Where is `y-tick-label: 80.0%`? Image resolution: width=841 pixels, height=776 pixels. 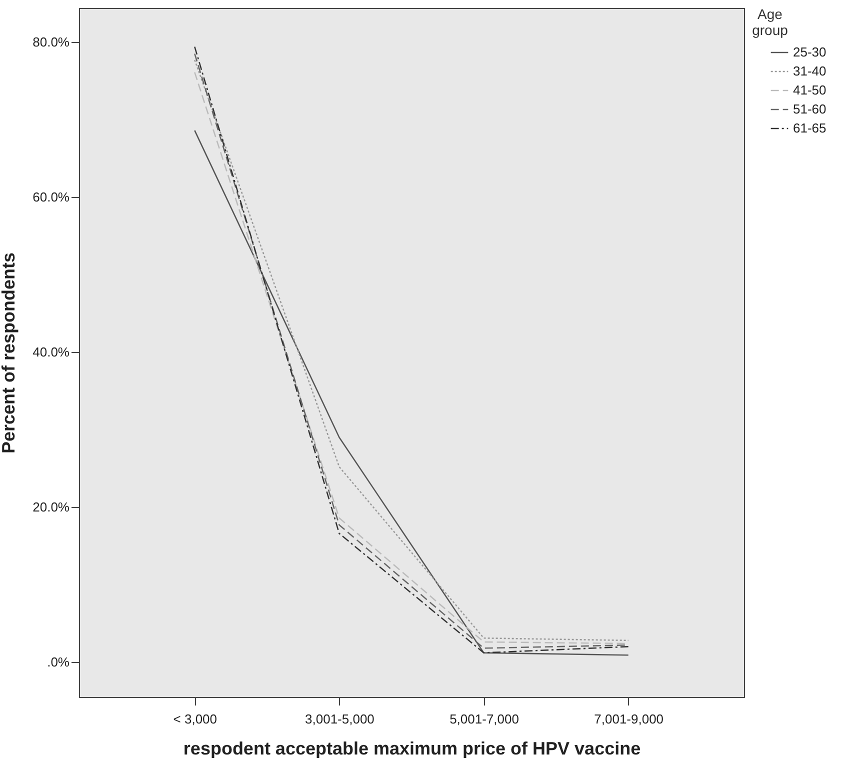 y-tick-label: 80.0% is located at coordinates (51, 42).